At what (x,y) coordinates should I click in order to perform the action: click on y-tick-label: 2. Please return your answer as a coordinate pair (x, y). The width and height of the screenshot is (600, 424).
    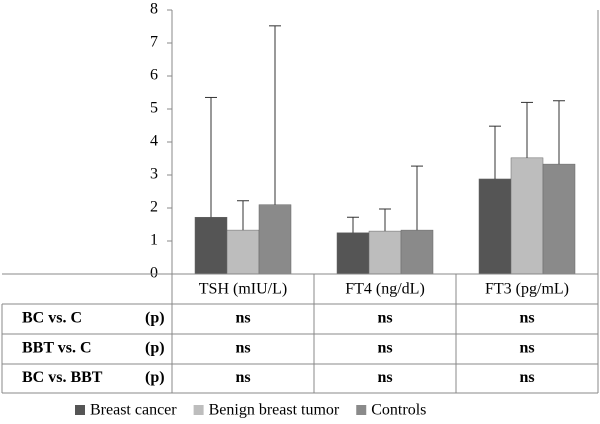
    Looking at the image, I should click on (154, 207).